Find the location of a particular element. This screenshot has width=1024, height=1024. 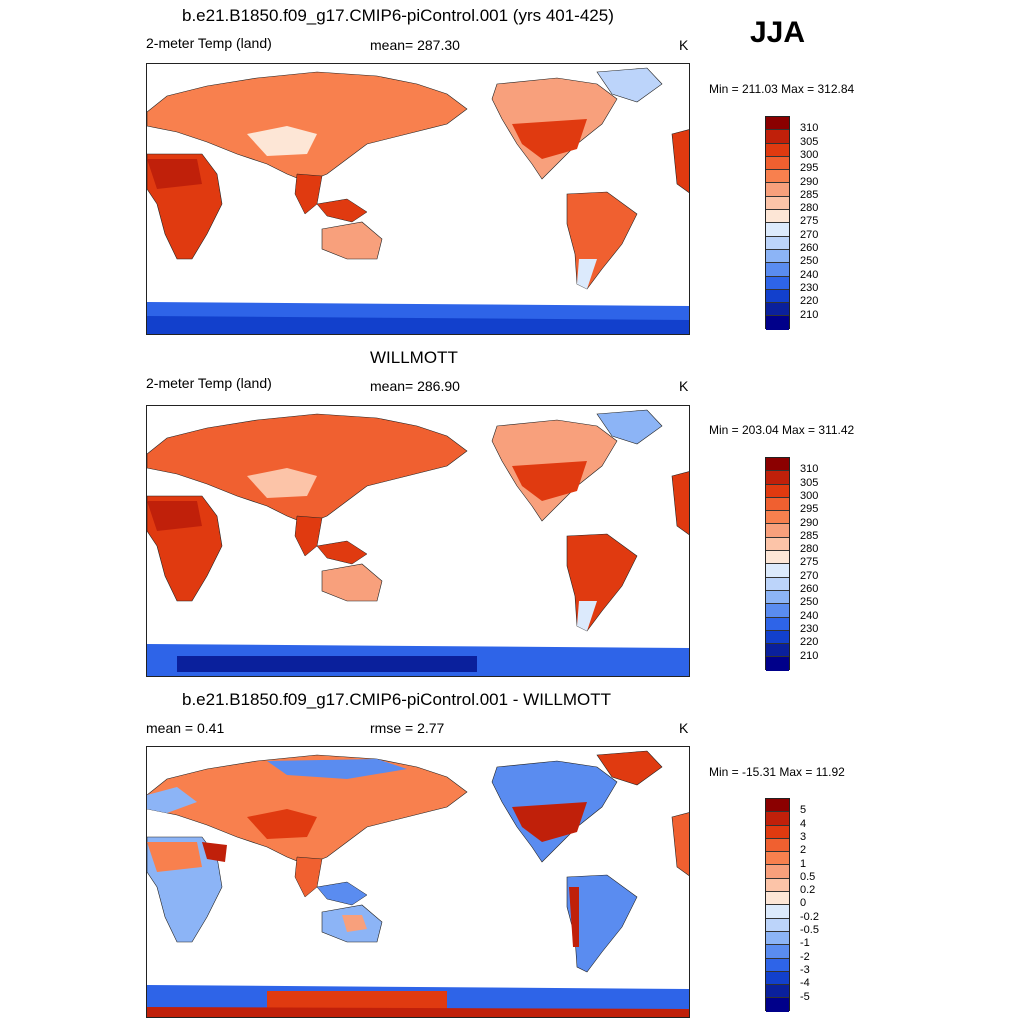

panel-2-units: K is located at coordinates (684, 386).